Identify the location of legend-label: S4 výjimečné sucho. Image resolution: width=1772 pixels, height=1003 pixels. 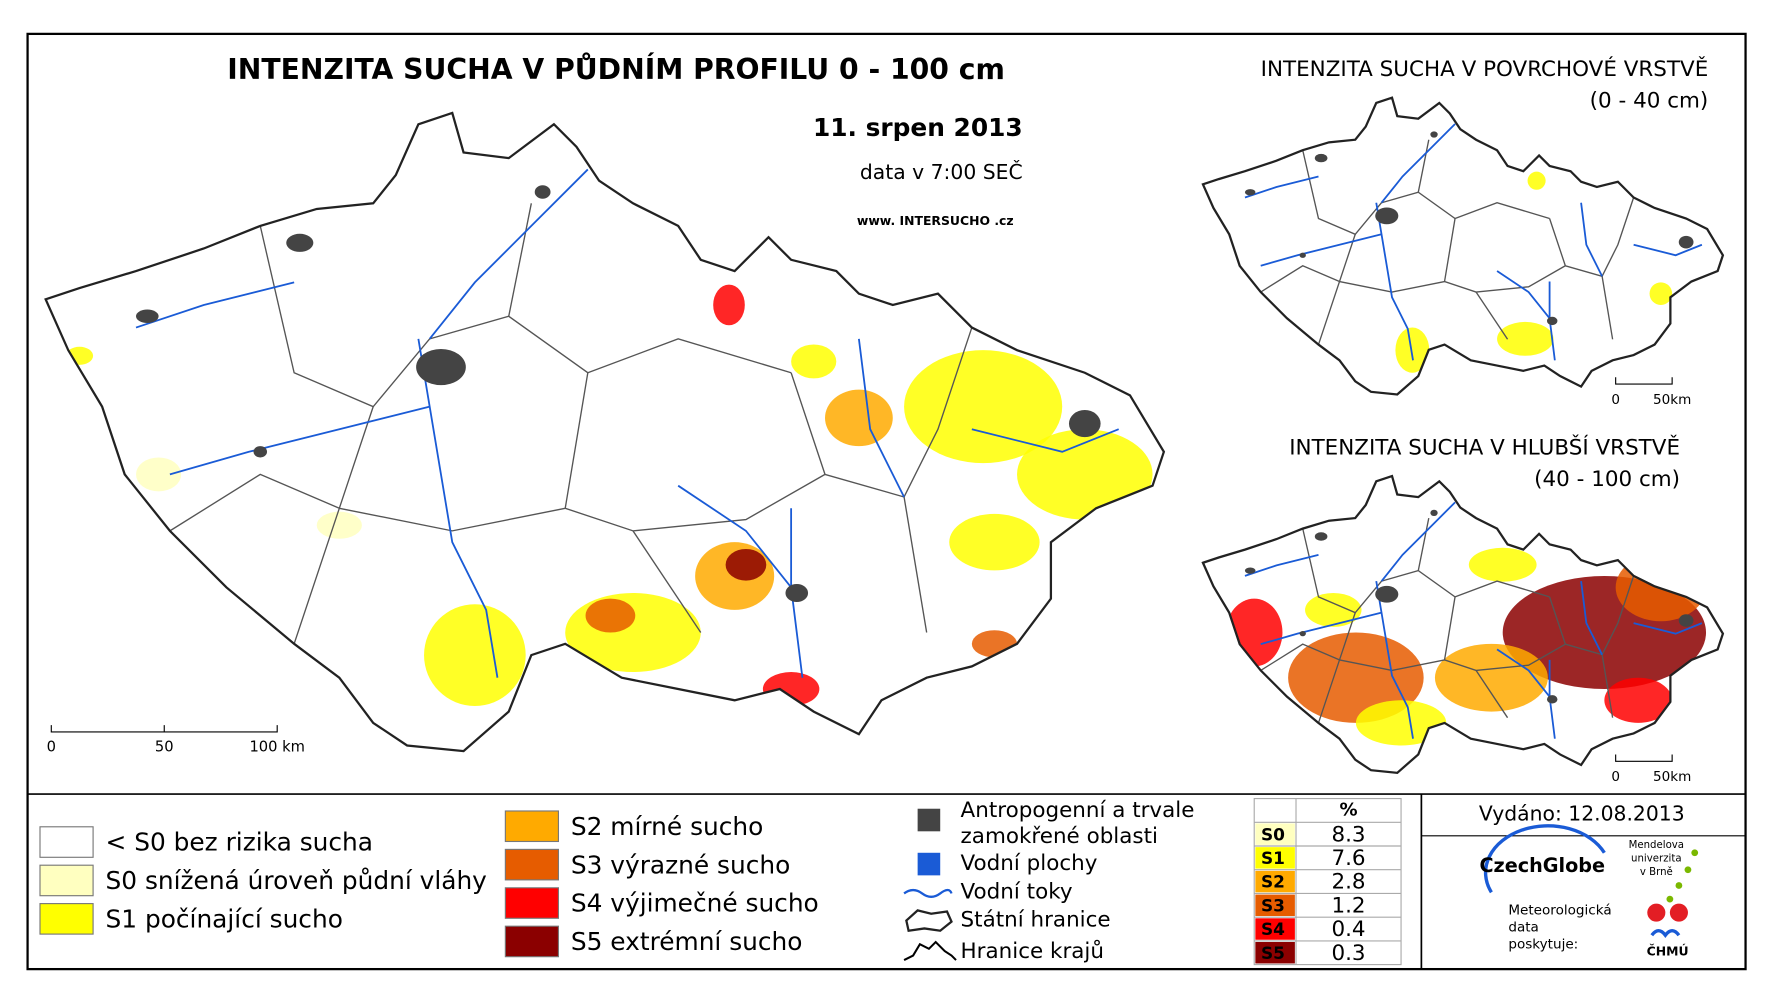
(695, 903).